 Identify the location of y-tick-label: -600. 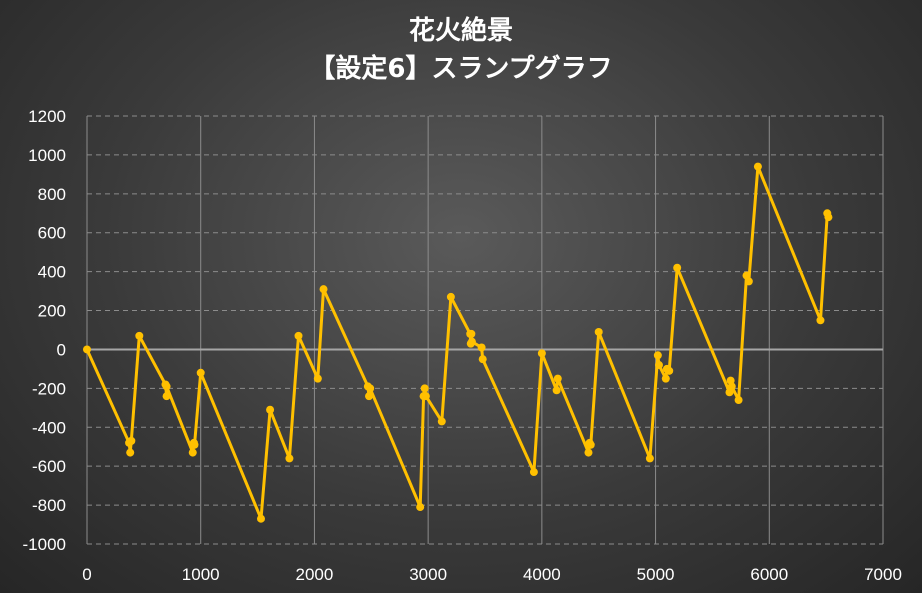
(49, 466).